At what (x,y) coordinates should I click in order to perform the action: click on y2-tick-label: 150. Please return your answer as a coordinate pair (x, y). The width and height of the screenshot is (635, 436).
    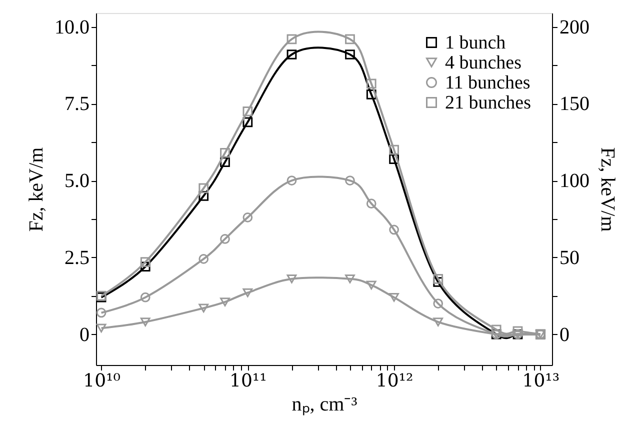
    Looking at the image, I should click on (575, 104).